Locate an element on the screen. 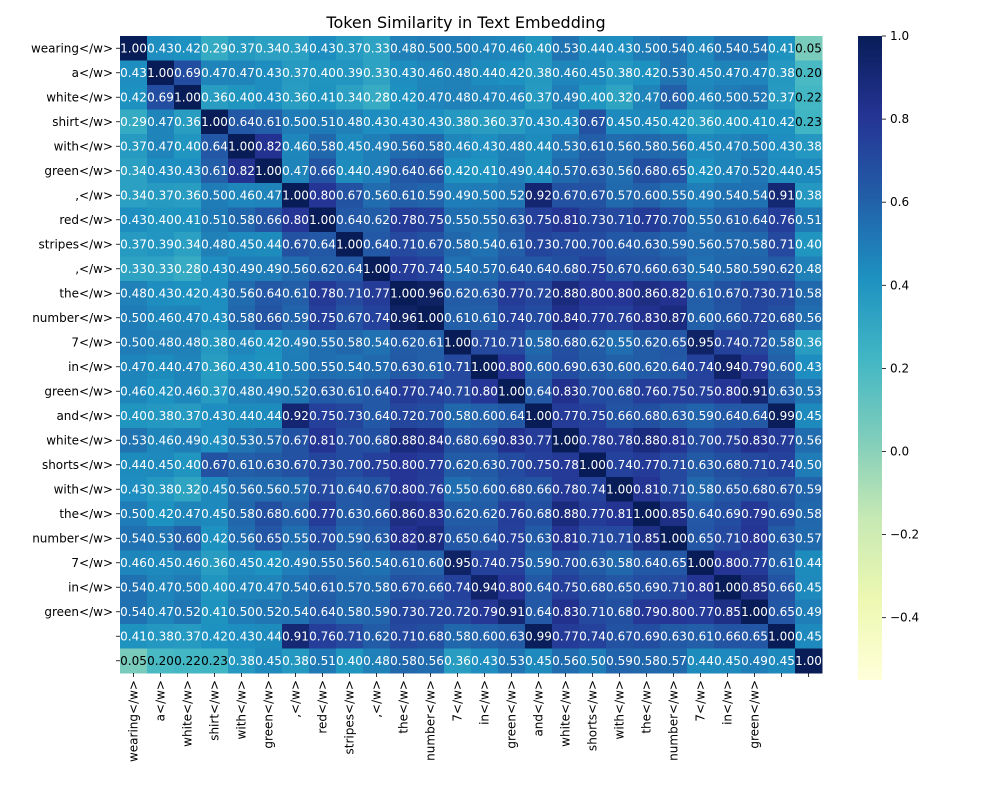  heatmap-cell-value: 0.37 is located at coordinates (133, 146).